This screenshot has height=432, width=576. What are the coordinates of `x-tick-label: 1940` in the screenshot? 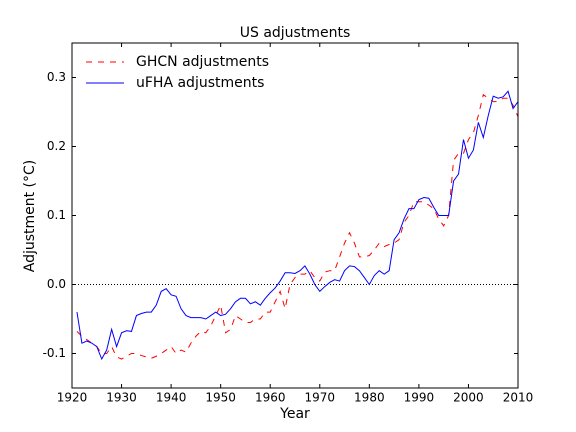 It's located at (171, 398).